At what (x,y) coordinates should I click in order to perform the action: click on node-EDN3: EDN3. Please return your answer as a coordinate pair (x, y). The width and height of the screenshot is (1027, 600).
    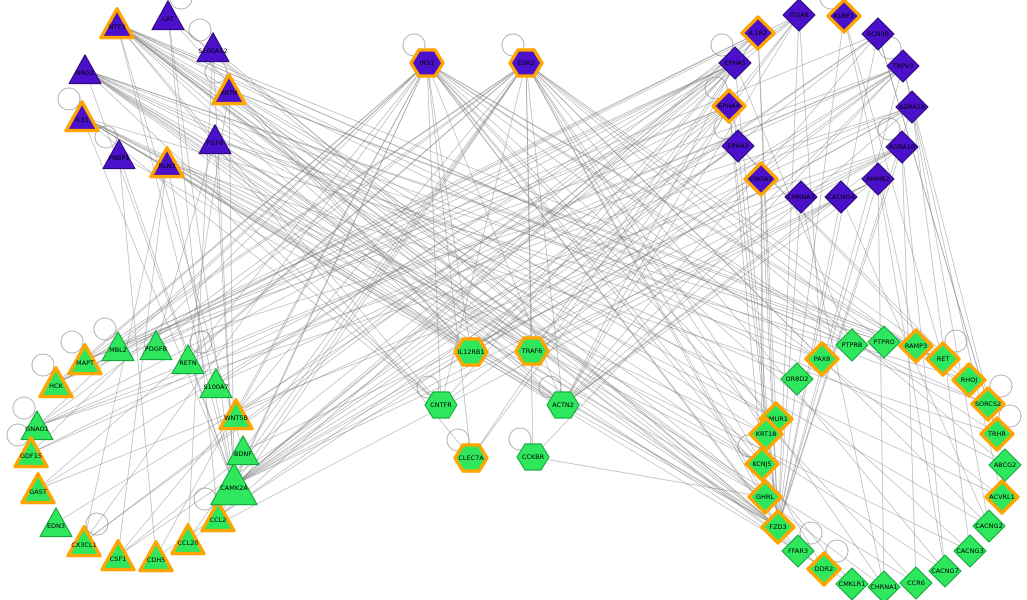
    Looking at the image, I should click on (56, 522).